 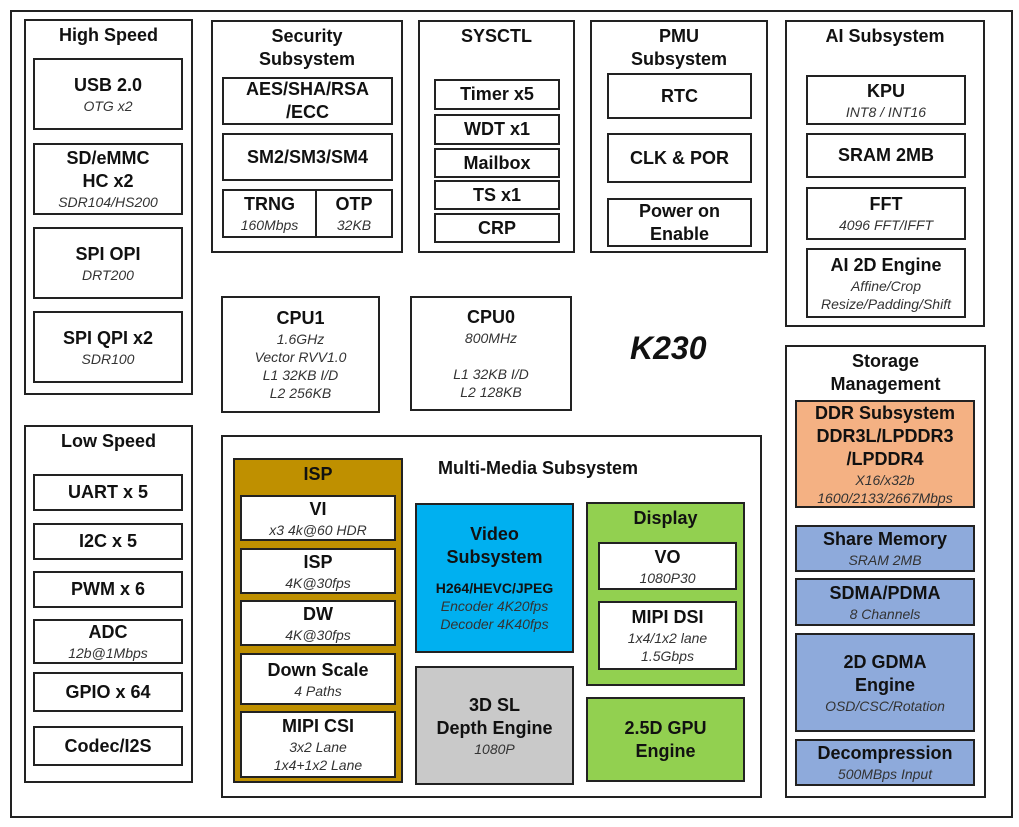 I want to click on block-detail: 4 Paths, so click(x=318, y=690).